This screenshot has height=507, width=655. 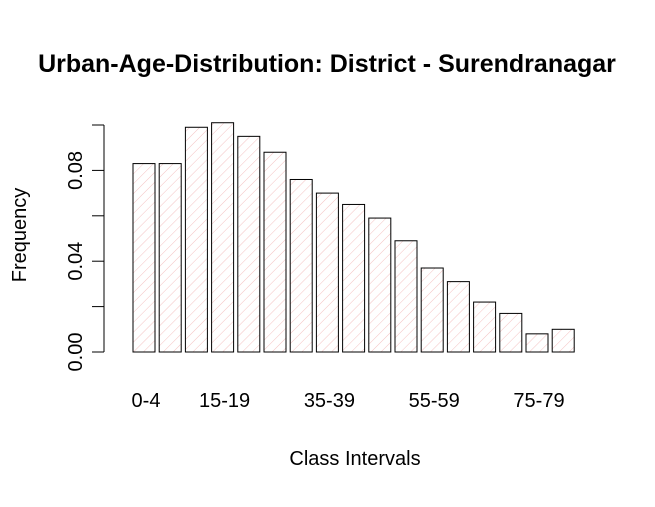 I want to click on y-axis: 0.00 0.04 0.08, so click(x=85, y=248).